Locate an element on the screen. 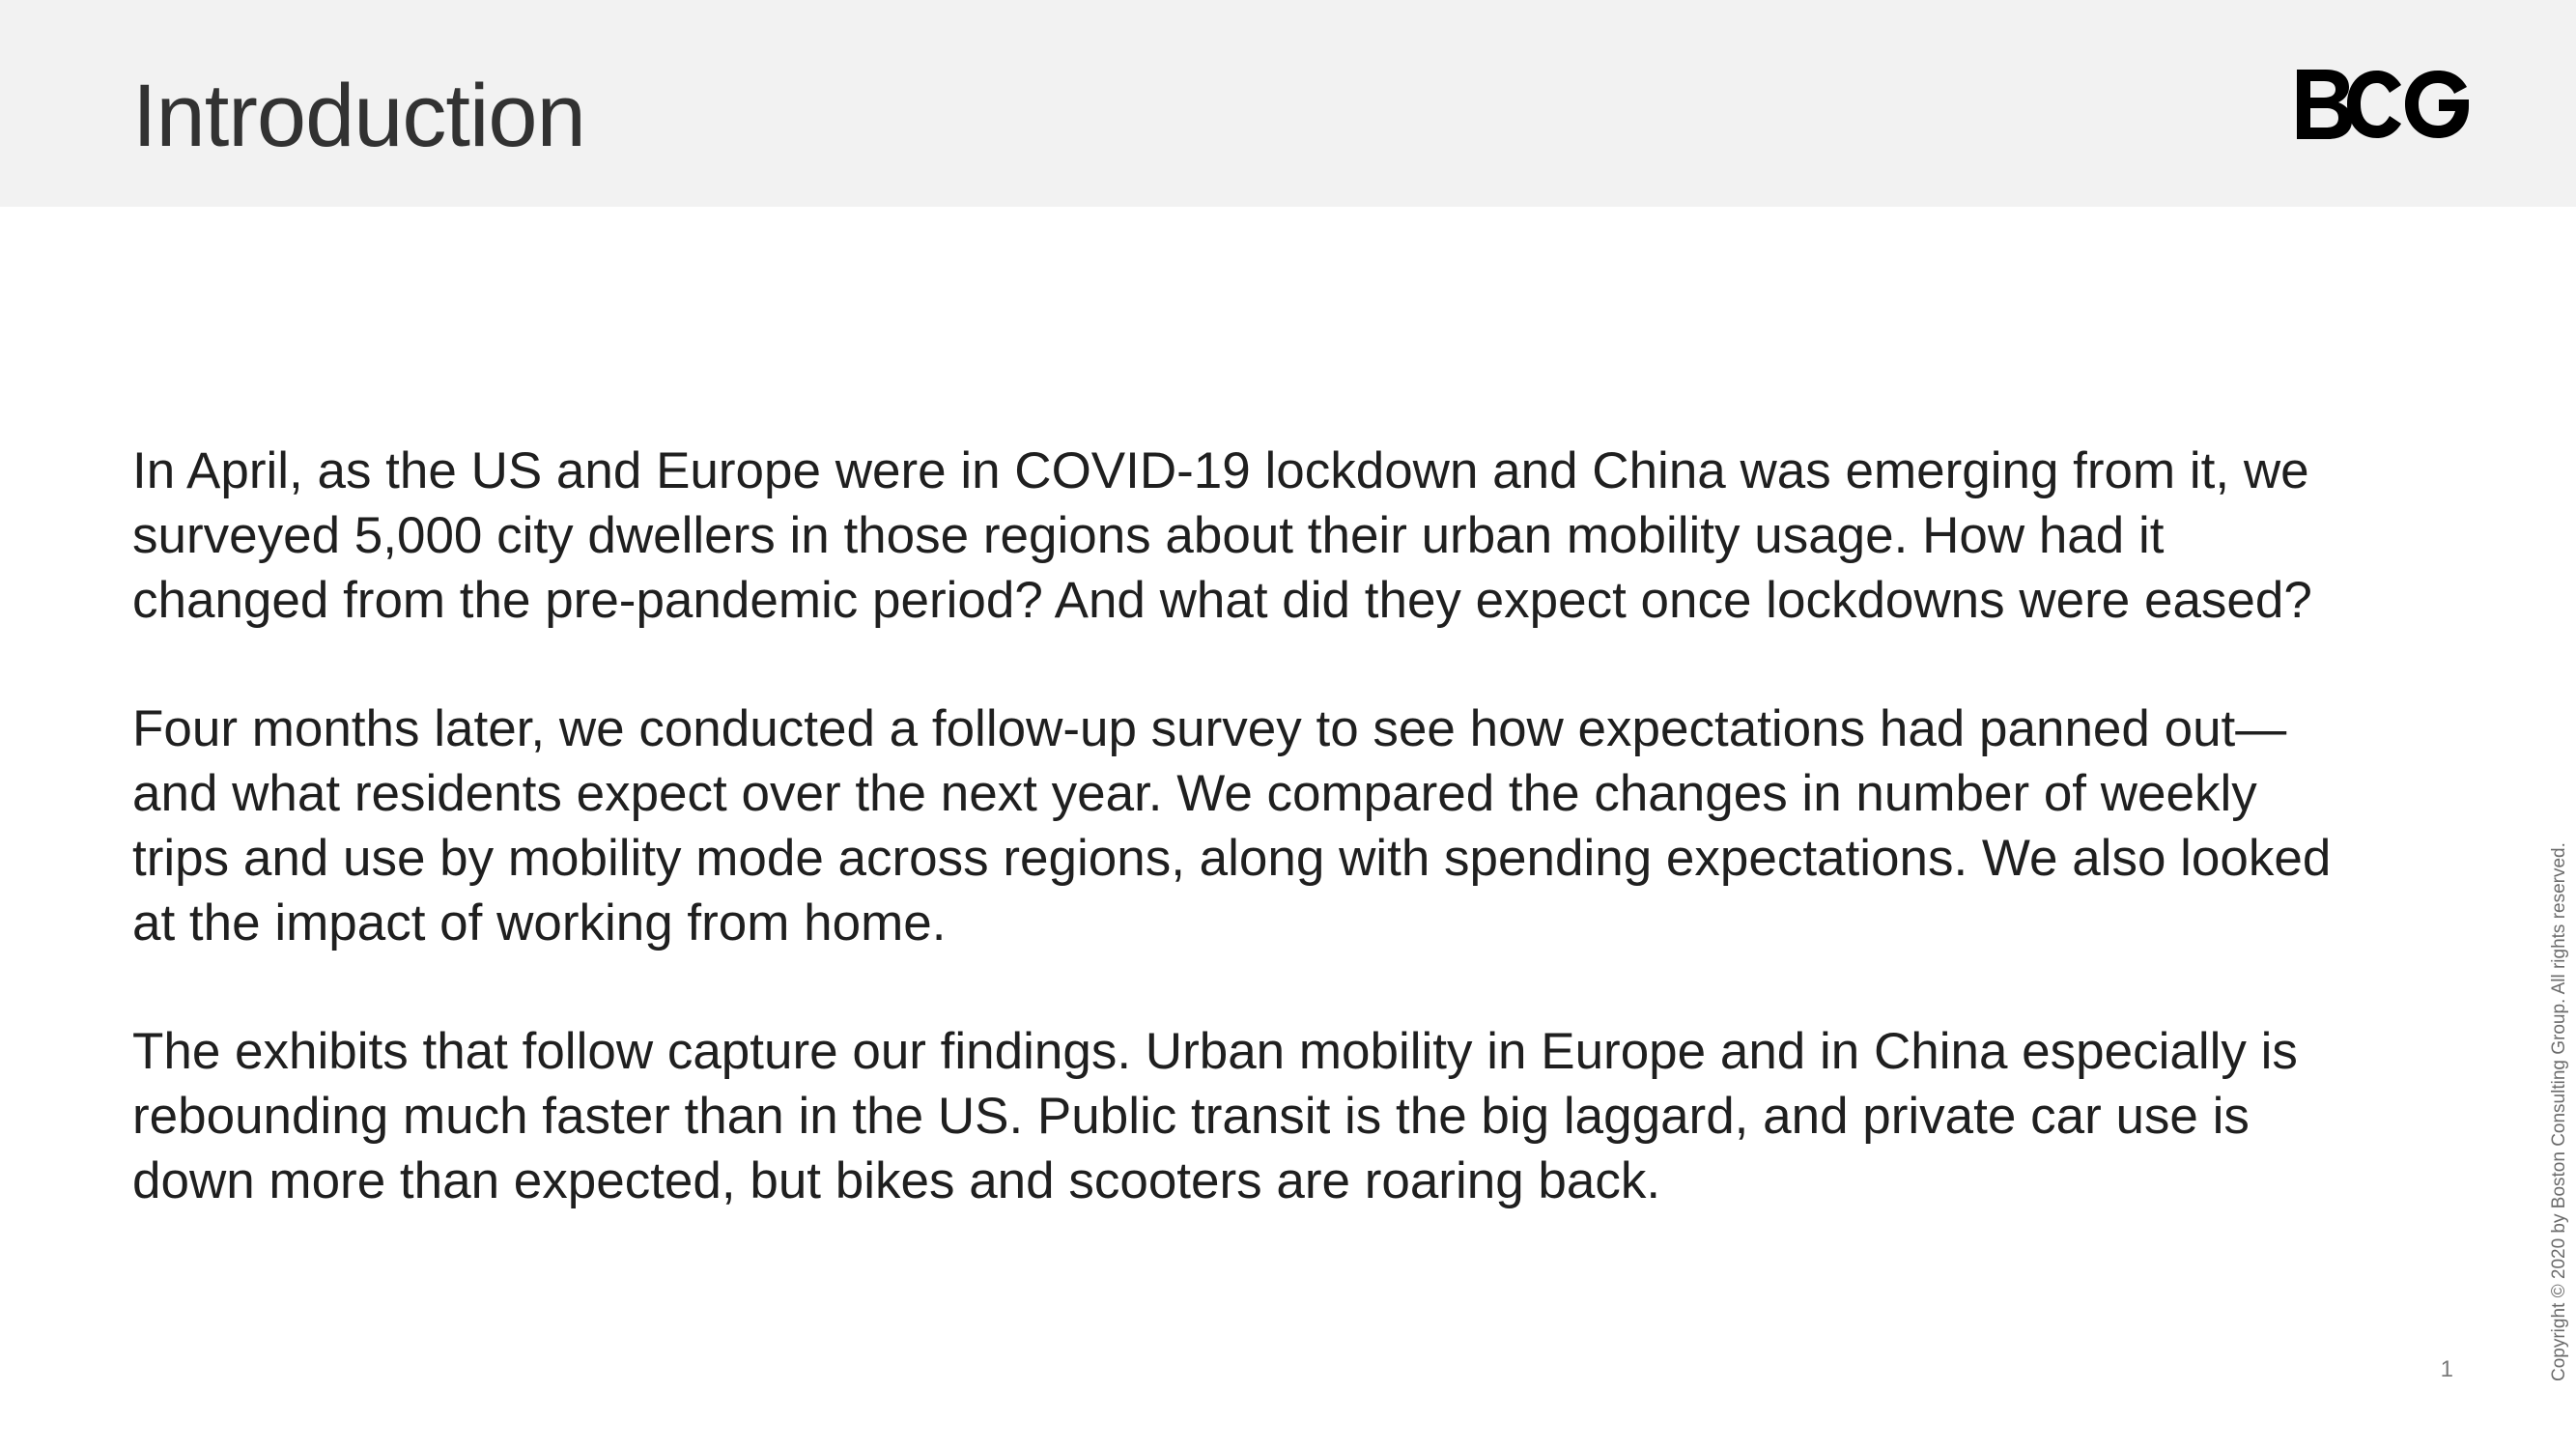 The height and width of the screenshot is (1449, 2576). paragraph-line: at the impact of working from home. is located at coordinates (539, 923).